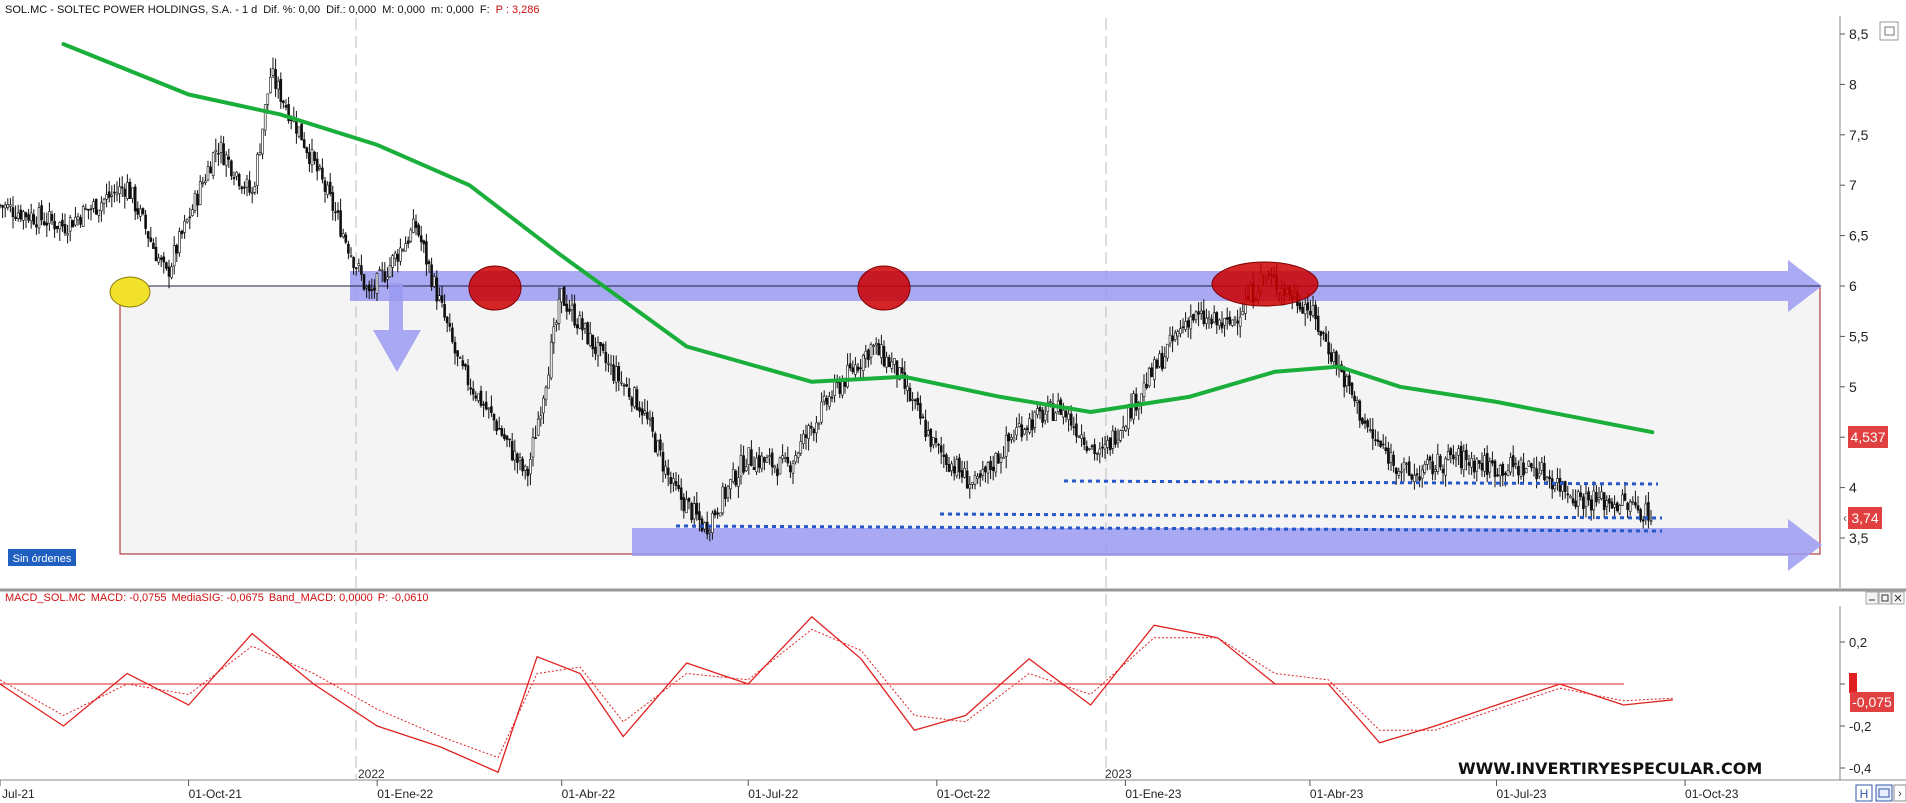 The width and height of the screenshot is (1906, 803). What do you see at coordinates (403, 10) in the screenshot?
I see `max-label: M: 0,000` at bounding box center [403, 10].